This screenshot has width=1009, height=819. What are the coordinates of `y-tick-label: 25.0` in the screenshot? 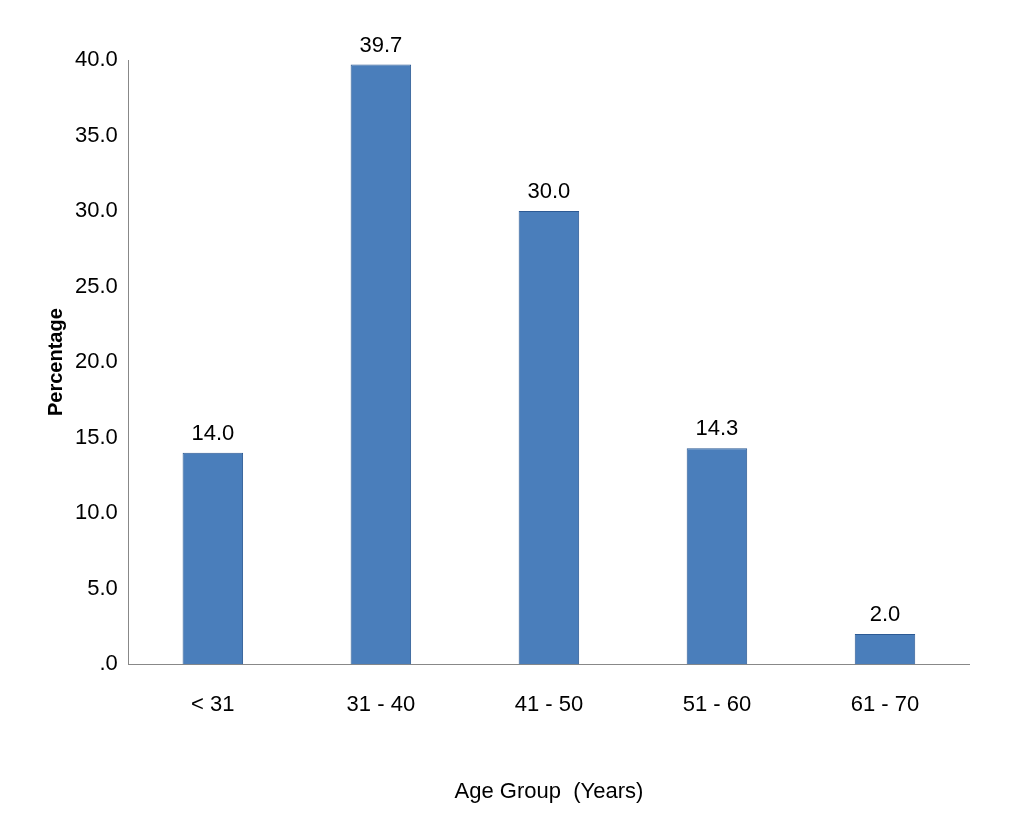 It's located at (96, 285).